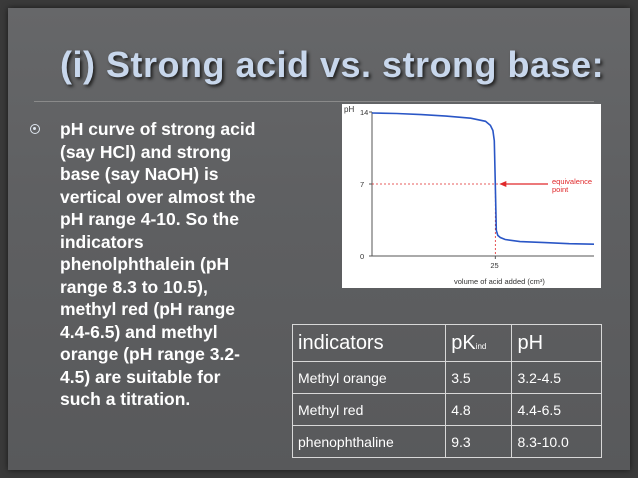 This screenshot has width=638, height=478. Describe the element at coordinates (560, 189) in the screenshot. I see `annotation-line: point` at that location.